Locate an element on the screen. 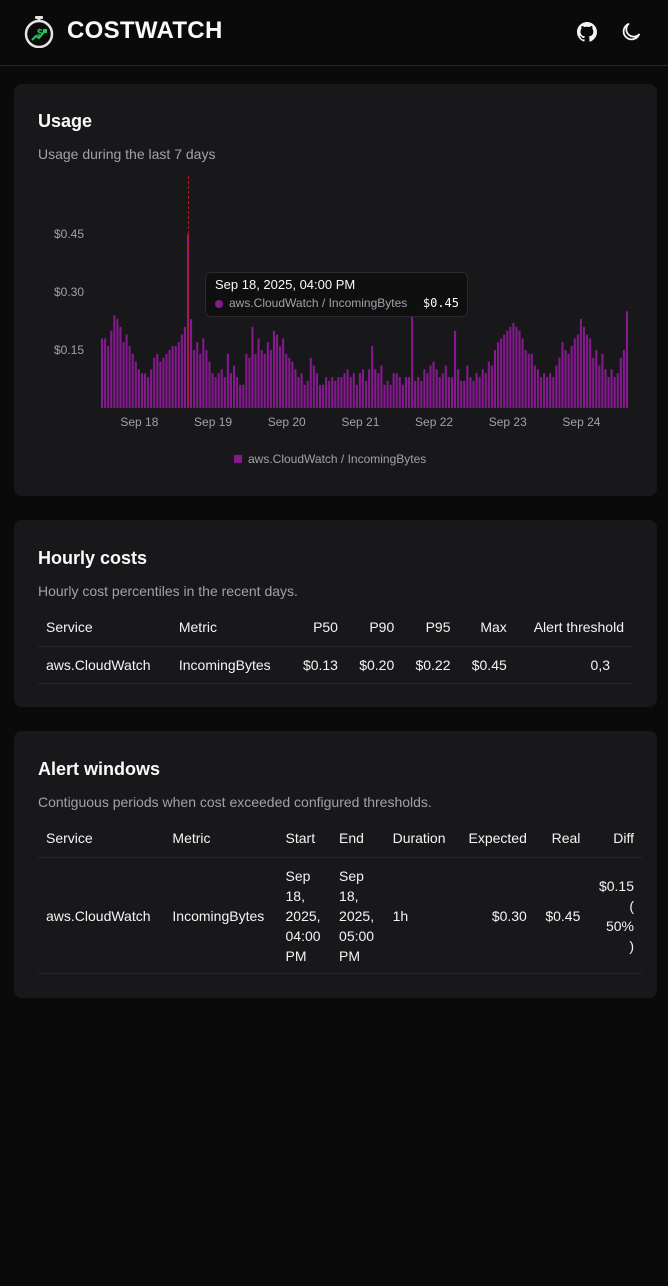  bar-series is located at coordinates (364, 321).